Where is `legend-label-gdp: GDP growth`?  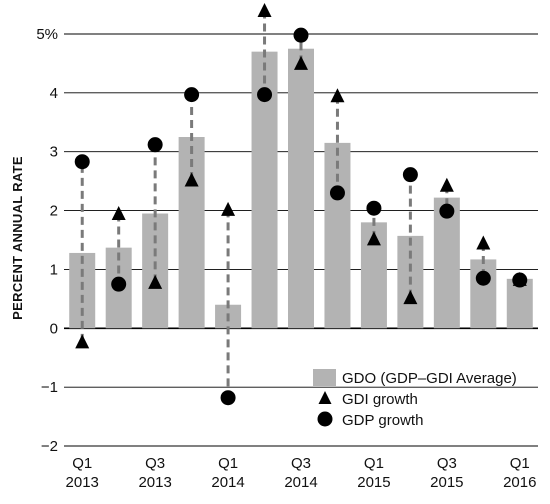
legend-label-gdp: GDP growth is located at coordinates (382, 420).